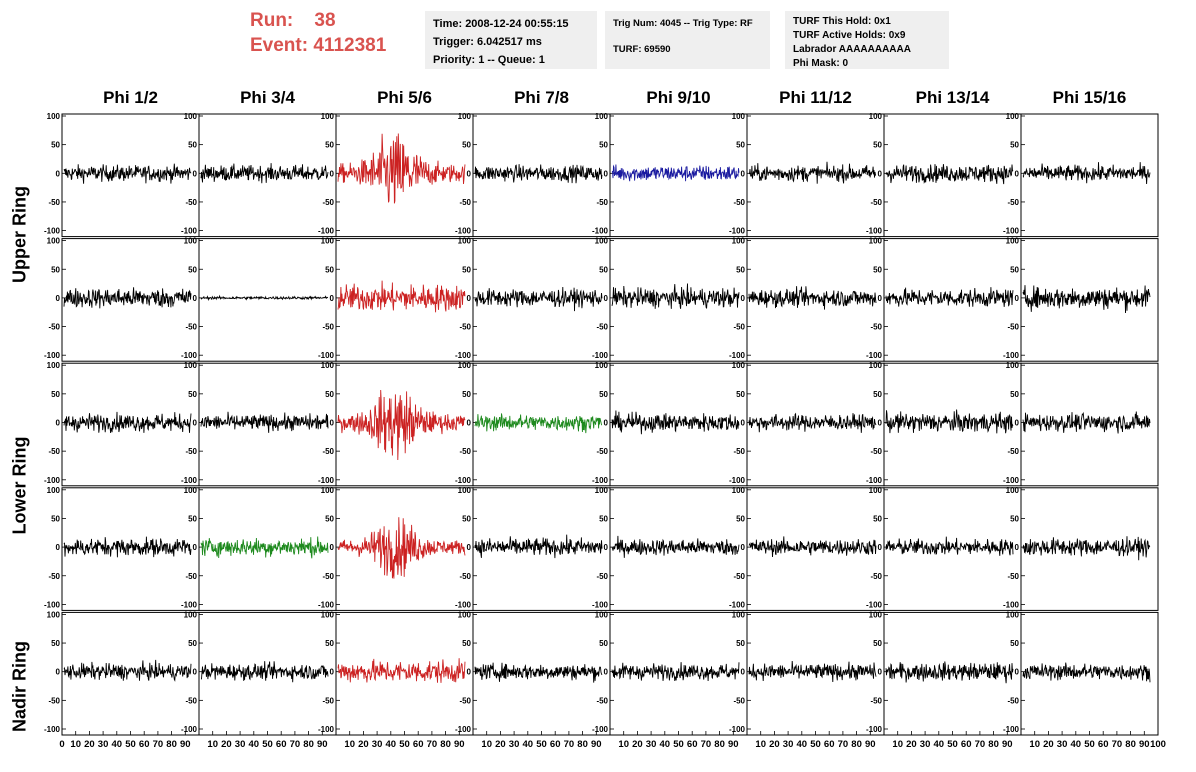 The width and height of the screenshot is (1196, 772). I want to click on x-tick-label: 50, so click(541, 744).